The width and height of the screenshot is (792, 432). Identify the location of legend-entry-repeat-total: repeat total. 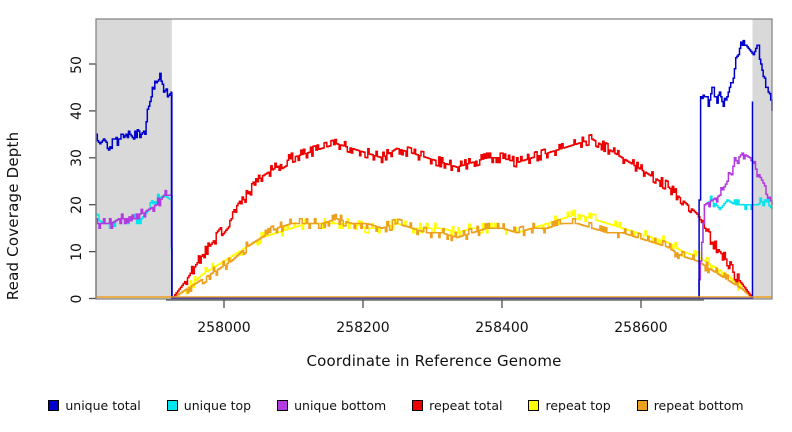
(457, 405).